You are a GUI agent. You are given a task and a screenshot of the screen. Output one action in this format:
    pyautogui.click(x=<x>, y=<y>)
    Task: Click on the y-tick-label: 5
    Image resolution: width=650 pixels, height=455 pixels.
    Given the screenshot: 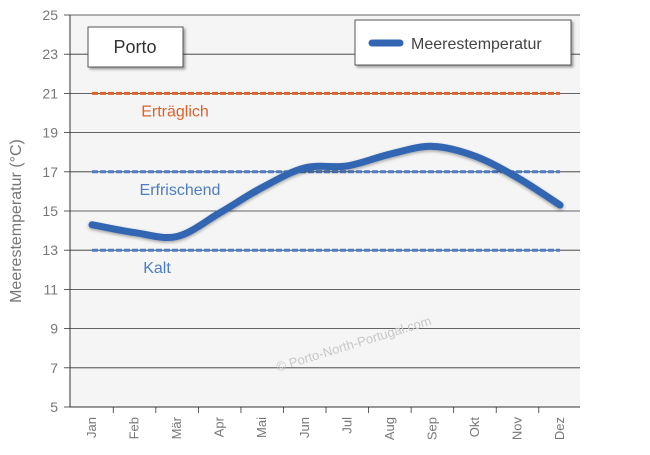 What is the action you would take?
    pyautogui.click(x=54, y=407)
    